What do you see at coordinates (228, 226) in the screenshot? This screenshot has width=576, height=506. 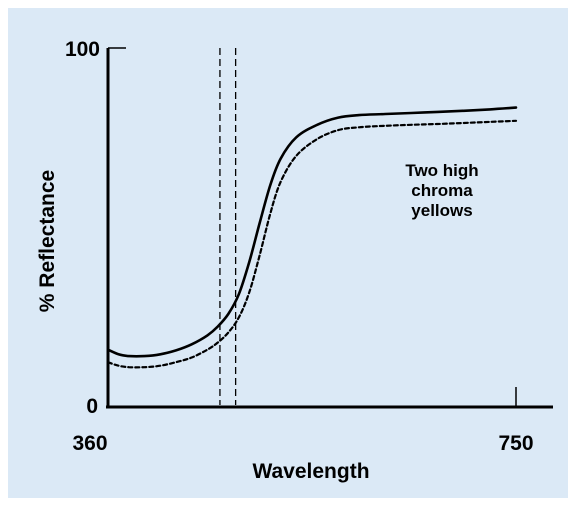 I see `vertical-markers` at bounding box center [228, 226].